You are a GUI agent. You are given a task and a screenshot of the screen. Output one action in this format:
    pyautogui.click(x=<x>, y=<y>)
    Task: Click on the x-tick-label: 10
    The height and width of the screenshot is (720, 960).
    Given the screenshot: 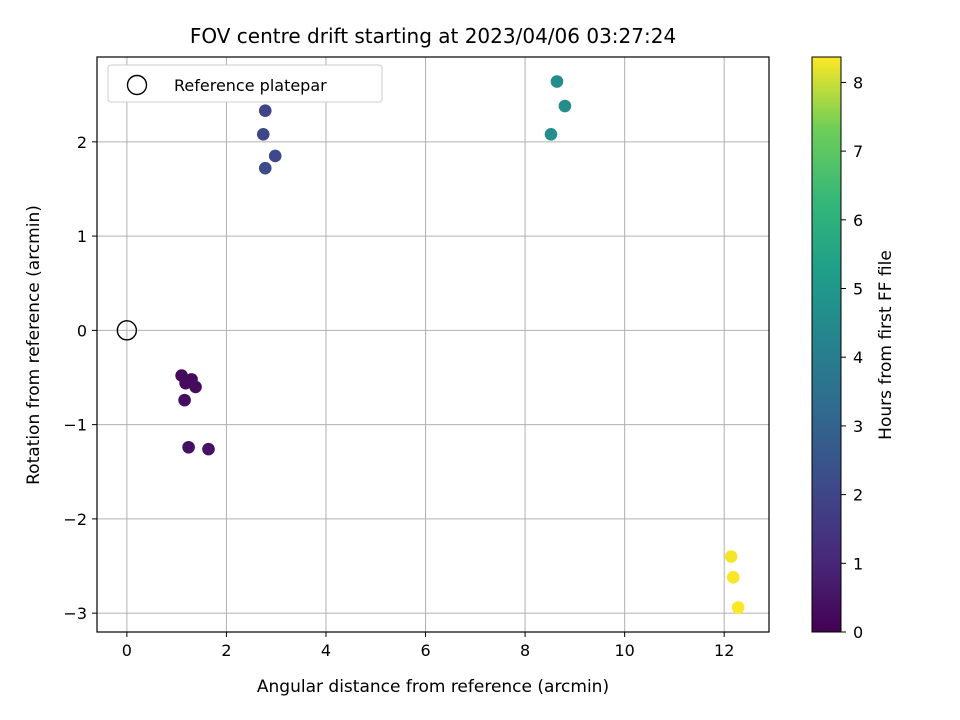 What is the action you would take?
    pyautogui.click(x=624, y=650)
    